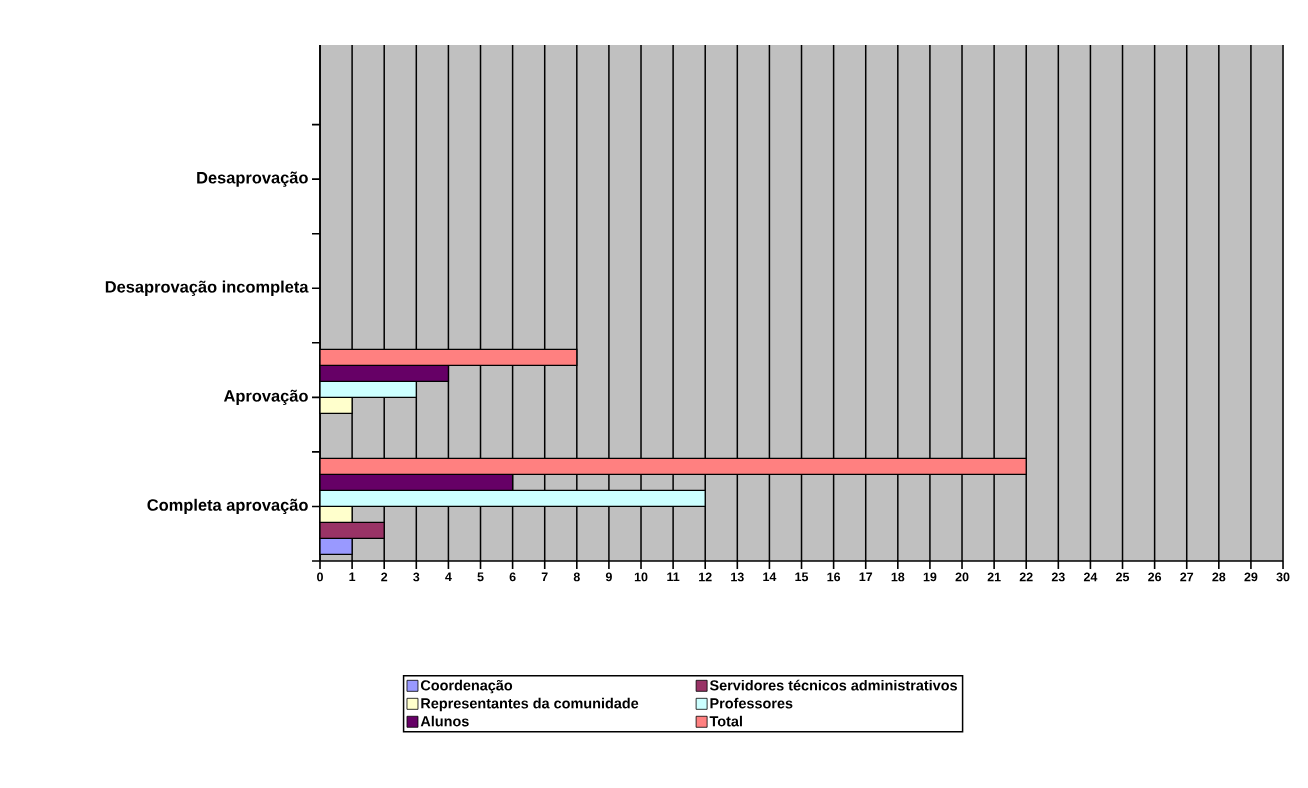  I want to click on x-tick-label: 1, so click(352, 577).